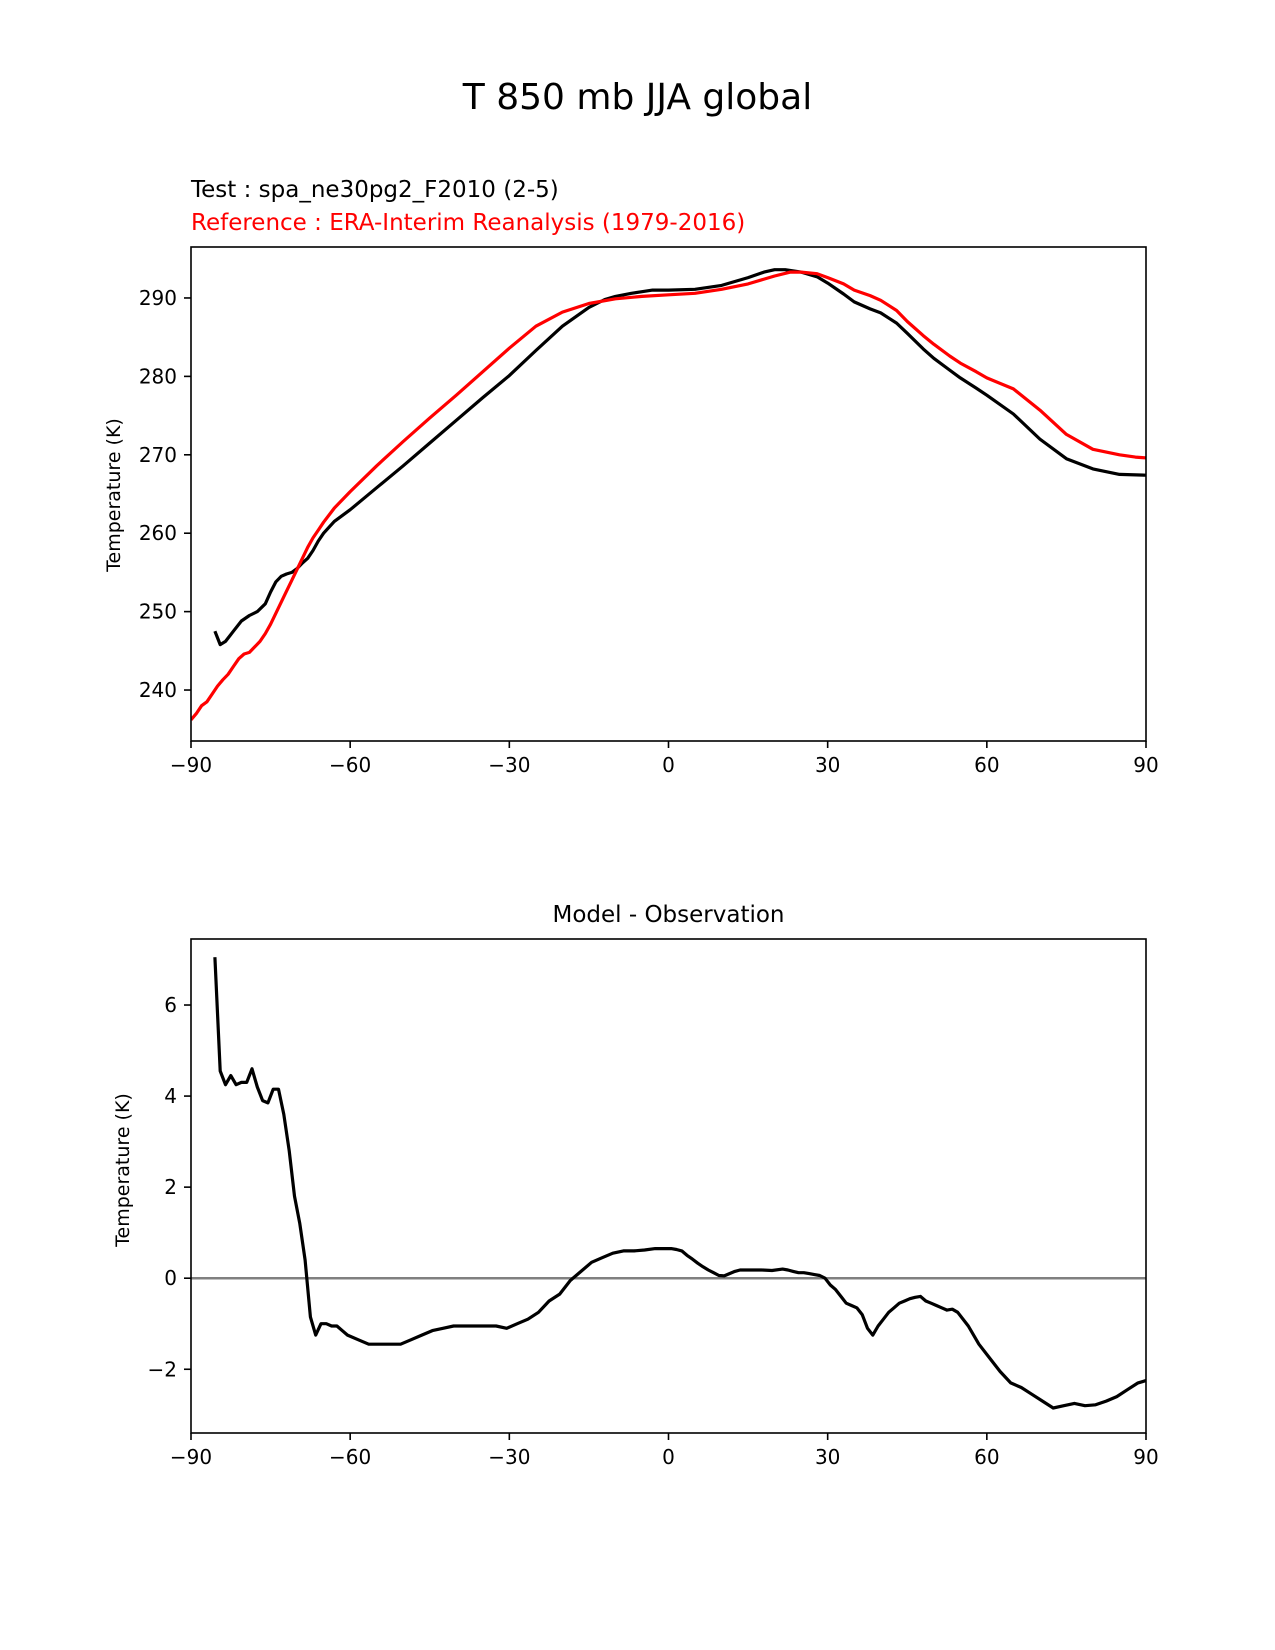 The image size is (1275, 1650). What do you see at coordinates (374, 190) in the screenshot?
I see `test-label: Test : spa_ne30pg2_F2010 (2-5)` at bounding box center [374, 190].